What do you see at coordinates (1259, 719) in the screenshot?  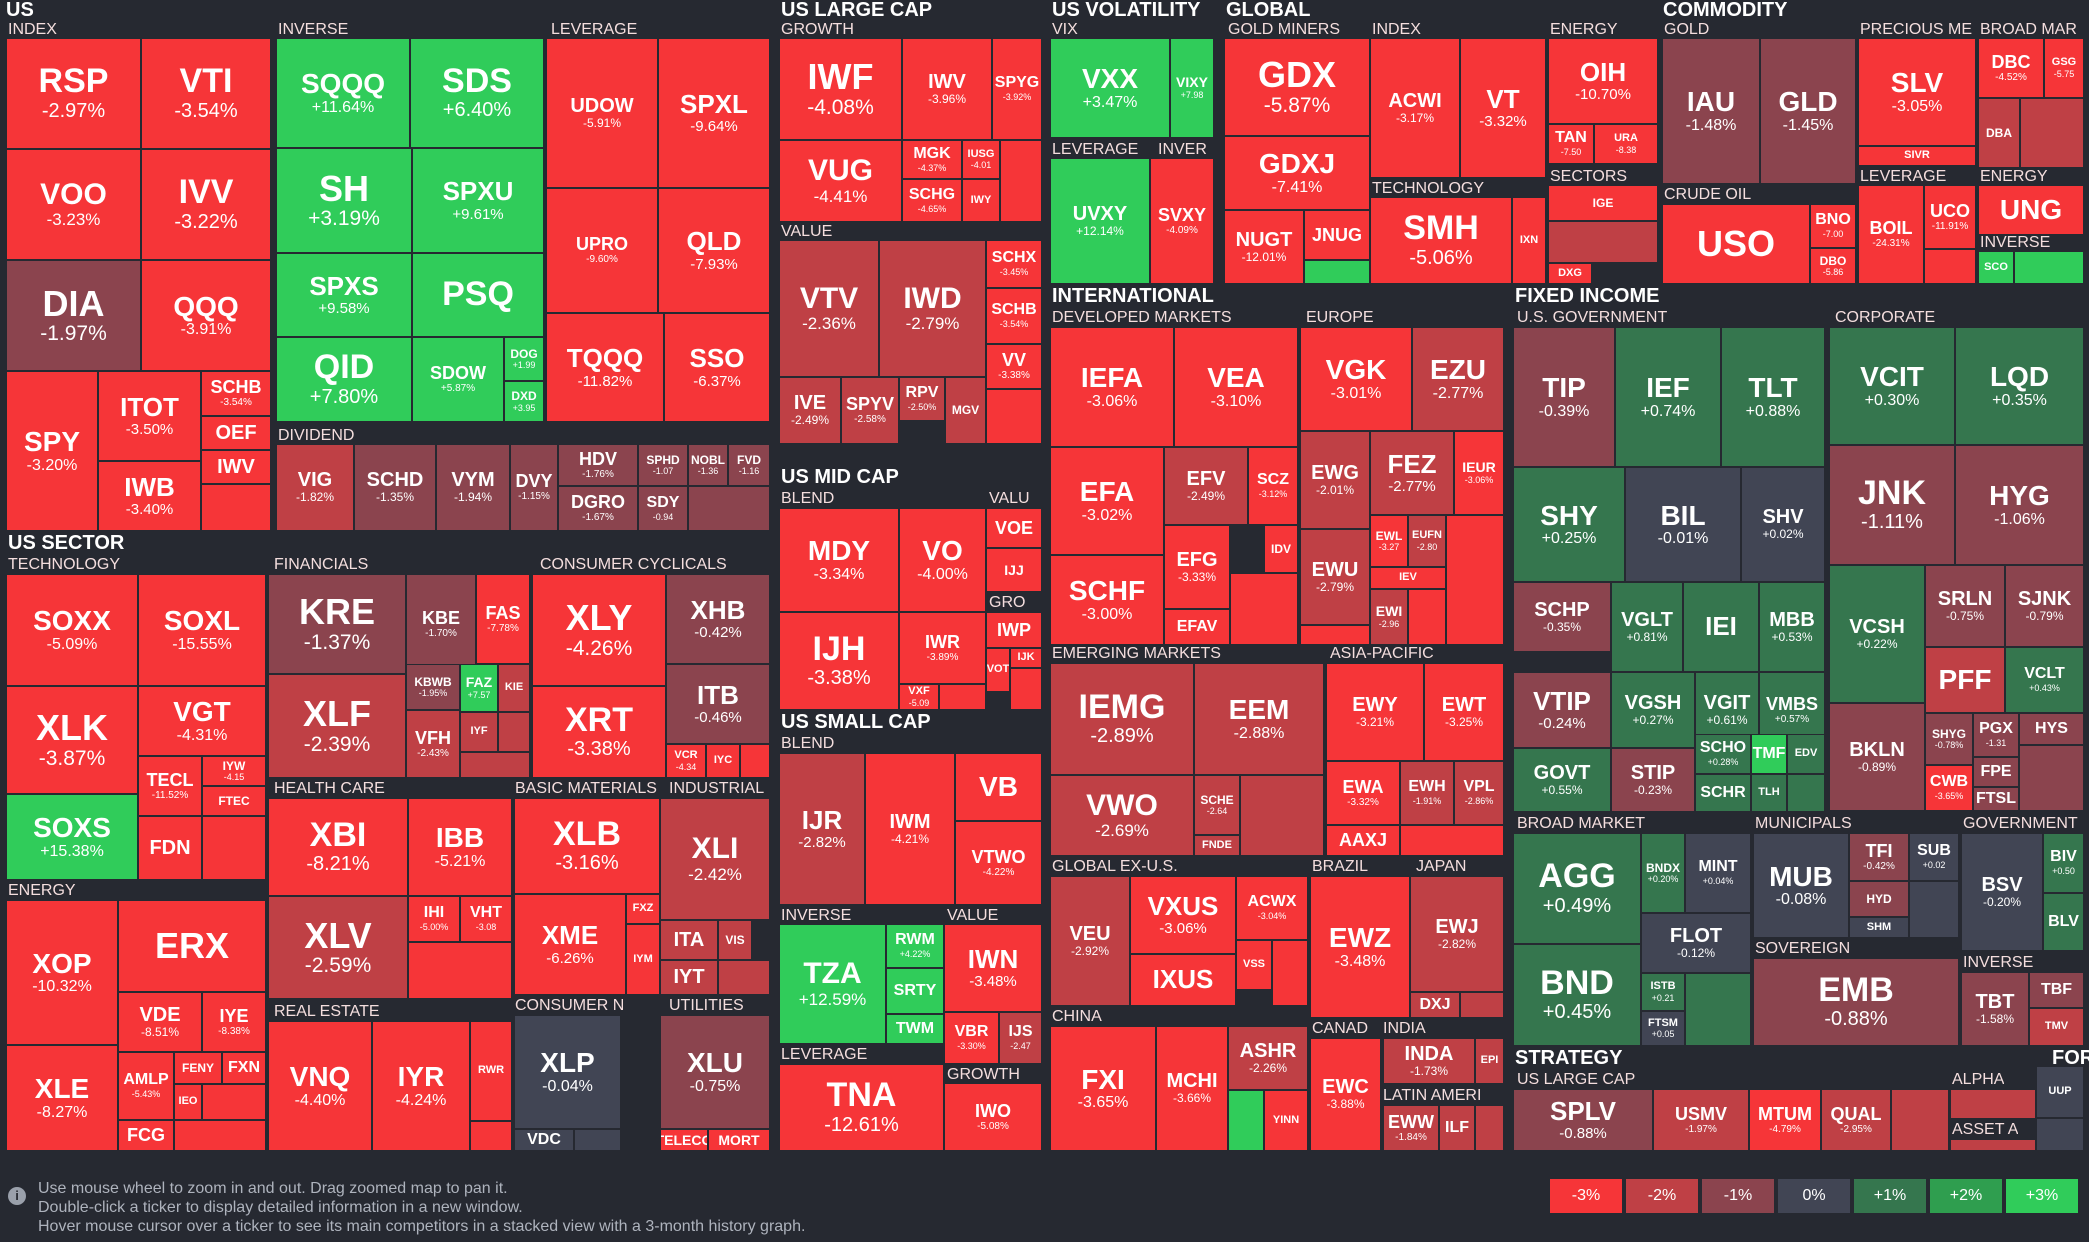 I see `ticker-tile-eem: EEM -2.88%` at bounding box center [1259, 719].